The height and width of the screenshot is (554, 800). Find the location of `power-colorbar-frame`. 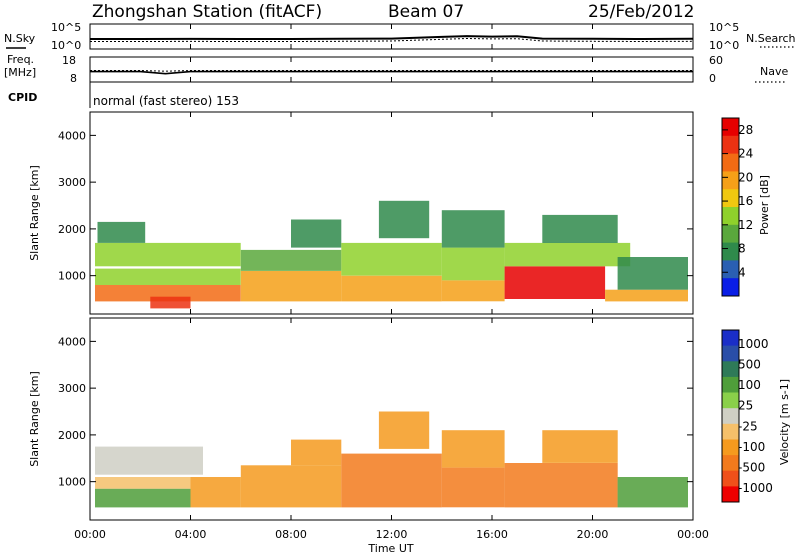

power-colorbar-frame is located at coordinates (730, 207).